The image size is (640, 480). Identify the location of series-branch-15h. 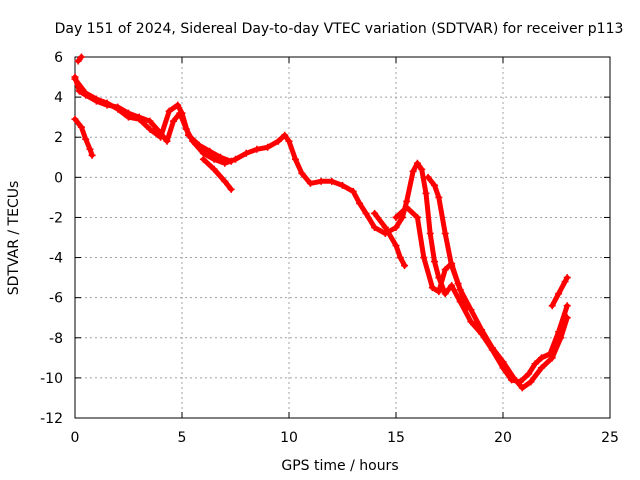
(390, 239).